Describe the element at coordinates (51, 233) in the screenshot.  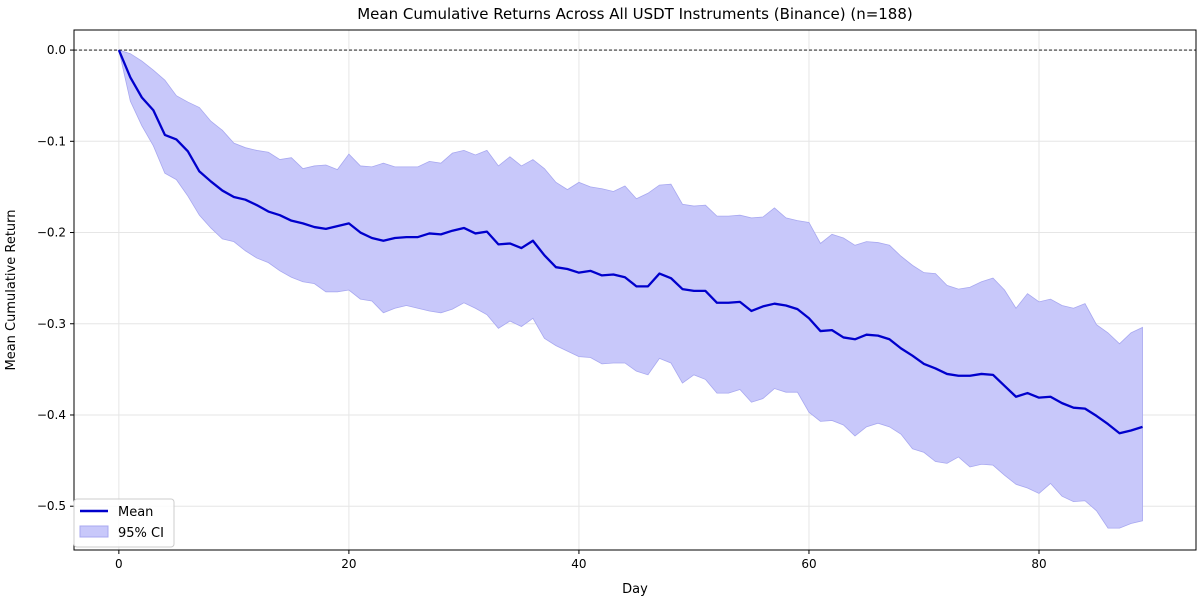
I see `y-tick-label: −0.2` at that location.